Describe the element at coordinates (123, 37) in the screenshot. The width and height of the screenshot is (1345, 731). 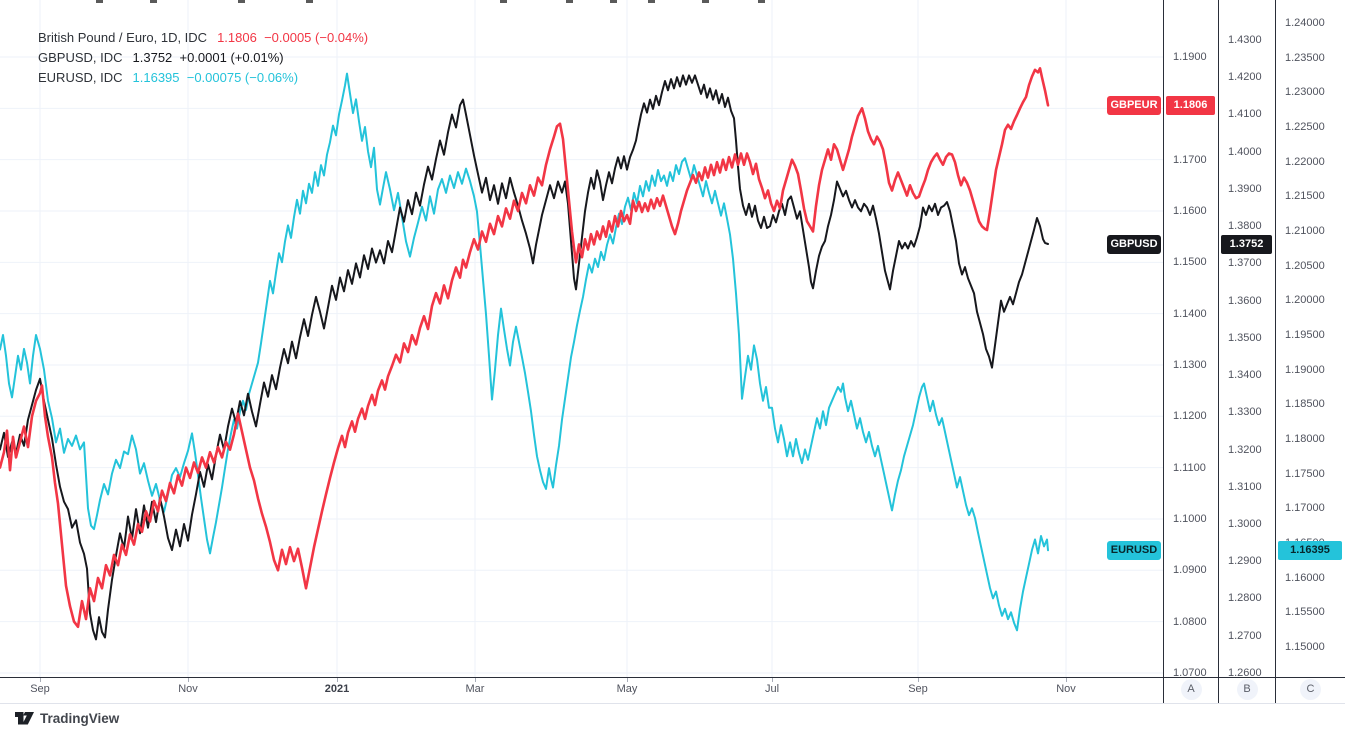
I see `legend-symbol-title: British Pound / Euro, 1D, IDC` at that location.